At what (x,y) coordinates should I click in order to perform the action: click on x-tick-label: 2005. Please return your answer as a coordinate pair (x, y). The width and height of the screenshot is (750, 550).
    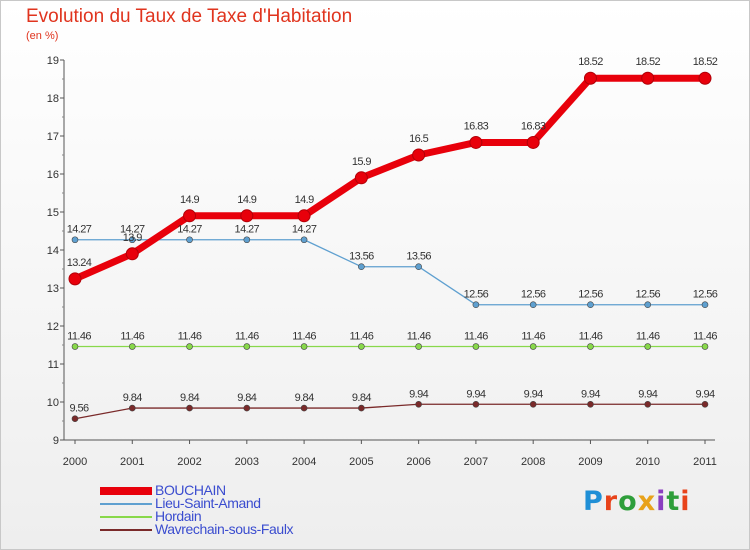
    Looking at the image, I should click on (361, 462).